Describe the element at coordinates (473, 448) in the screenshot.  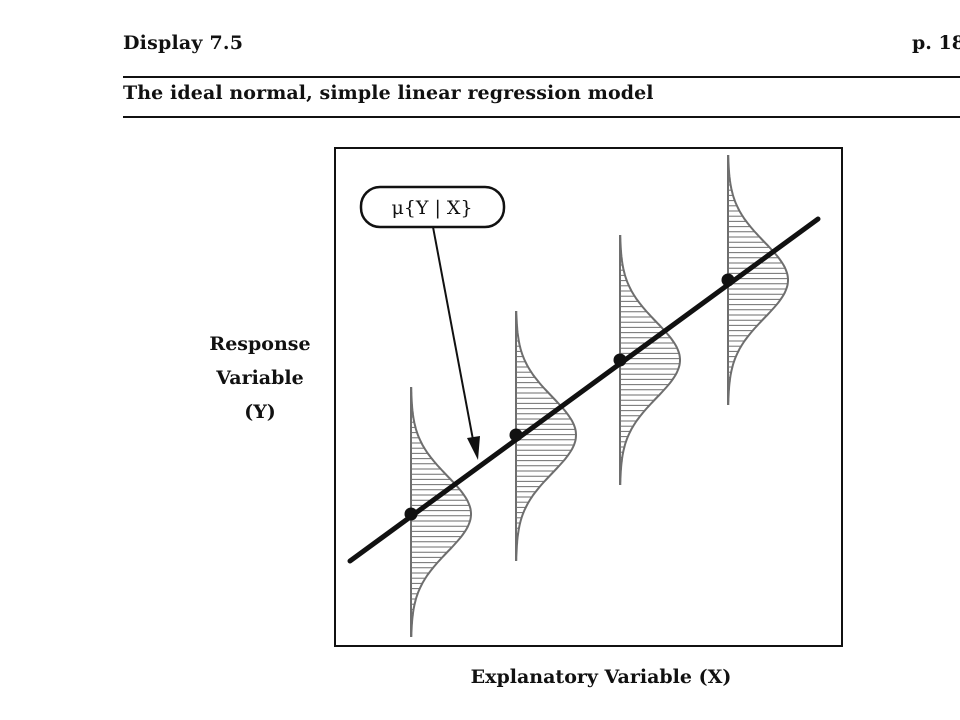
I see `callout-arrow-head` at that location.